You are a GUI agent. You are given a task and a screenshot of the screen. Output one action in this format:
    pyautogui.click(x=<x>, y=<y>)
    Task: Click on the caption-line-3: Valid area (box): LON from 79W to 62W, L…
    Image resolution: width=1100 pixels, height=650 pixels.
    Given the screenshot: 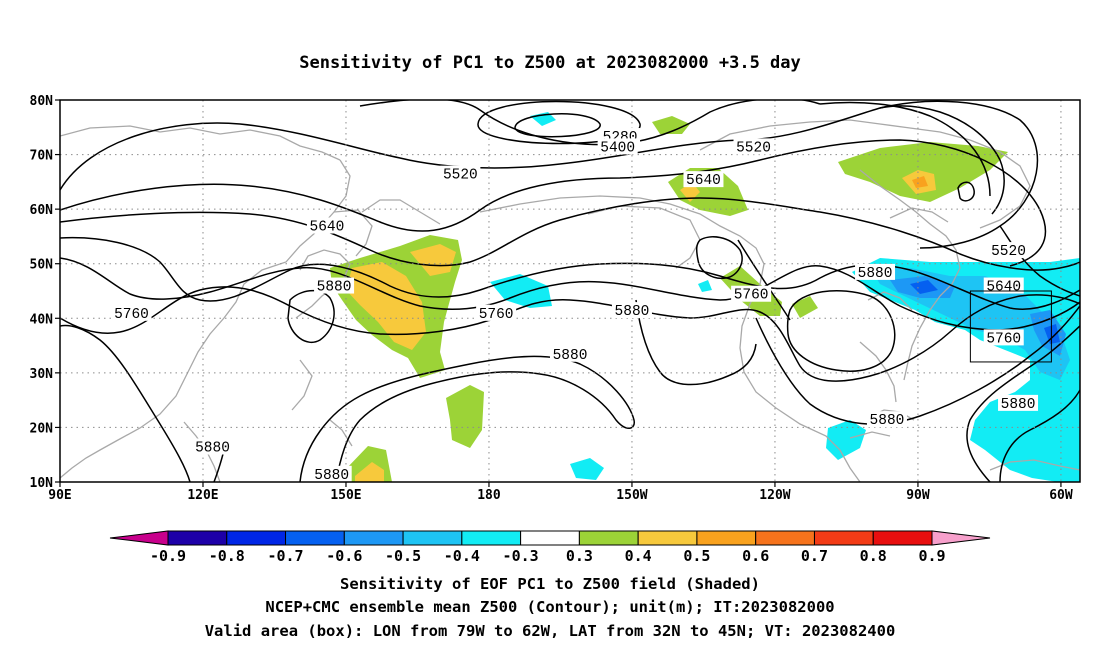 What is the action you would take?
    pyautogui.click(x=550, y=631)
    